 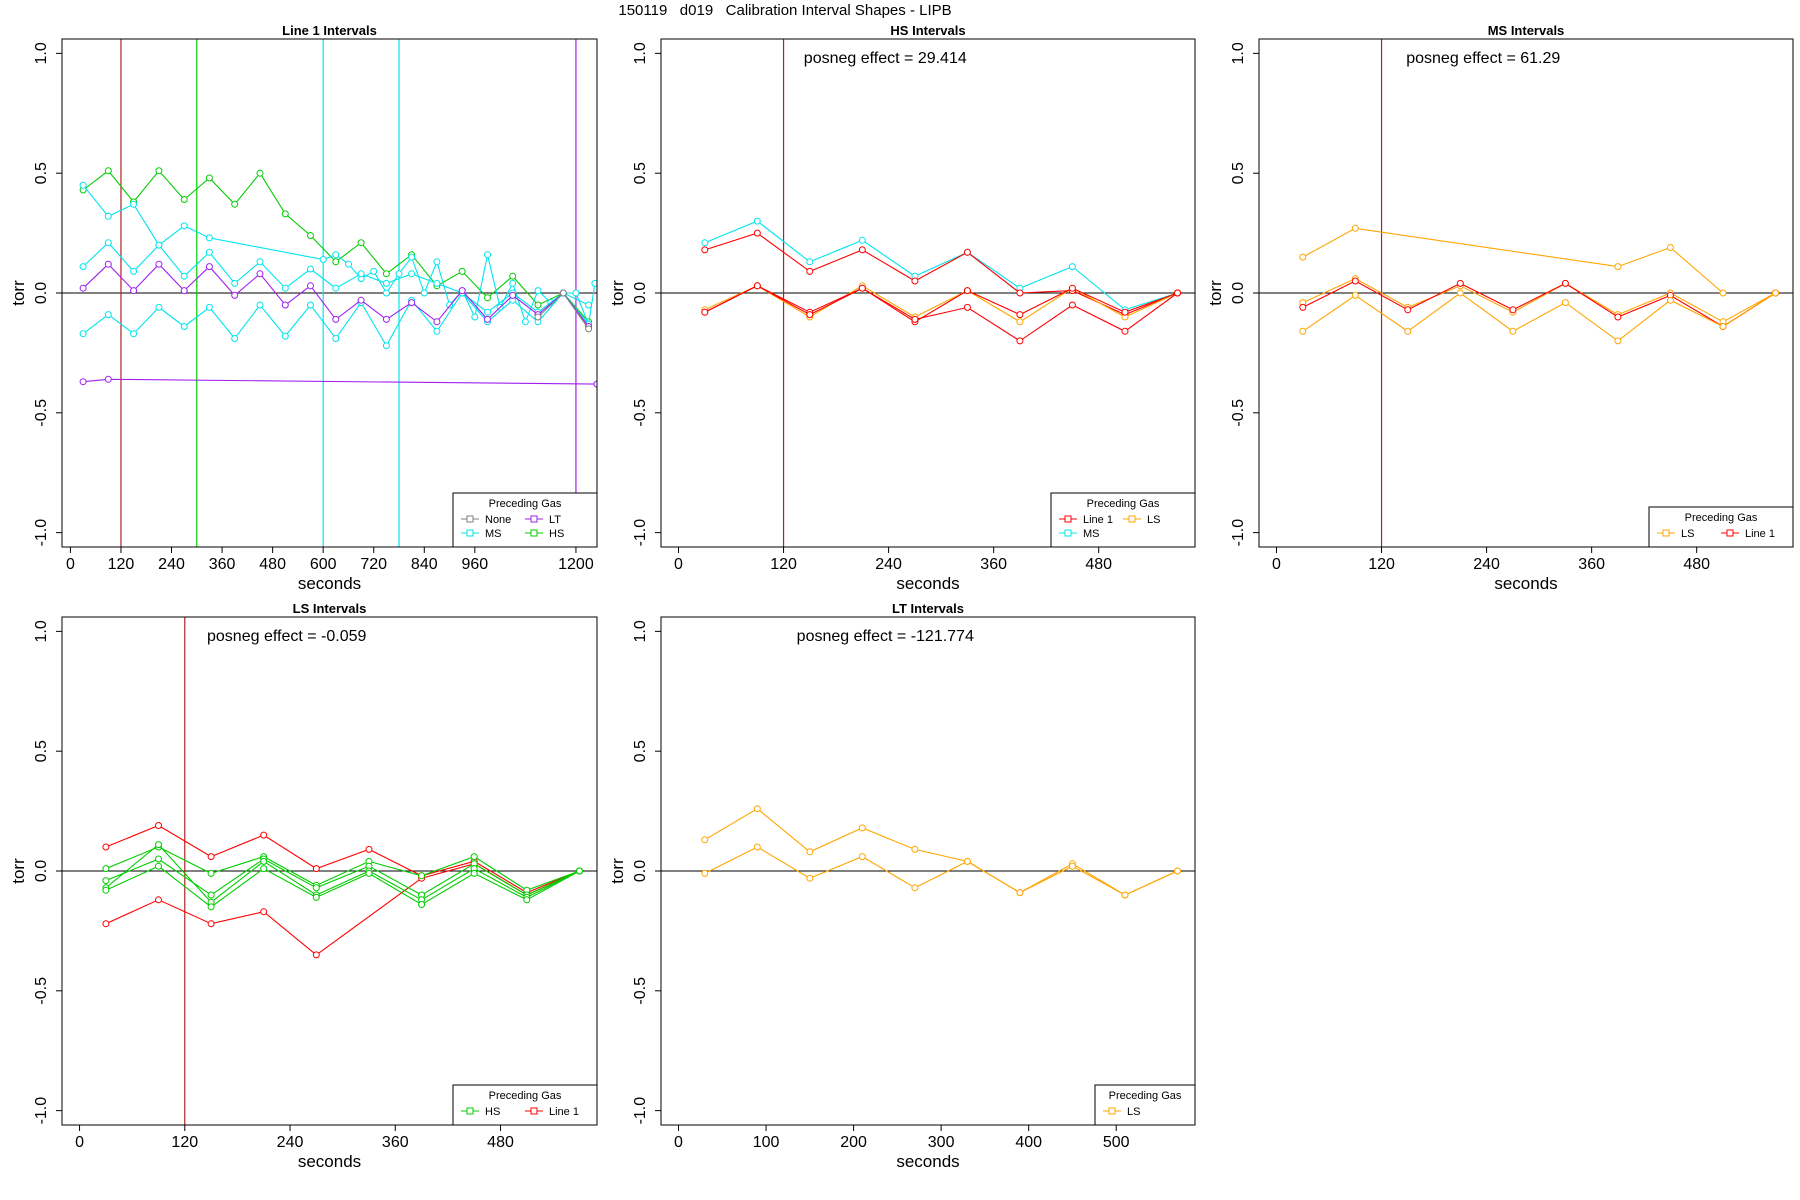 What do you see at coordinates (1123, 520) in the screenshot?
I see `legend-box` at bounding box center [1123, 520].